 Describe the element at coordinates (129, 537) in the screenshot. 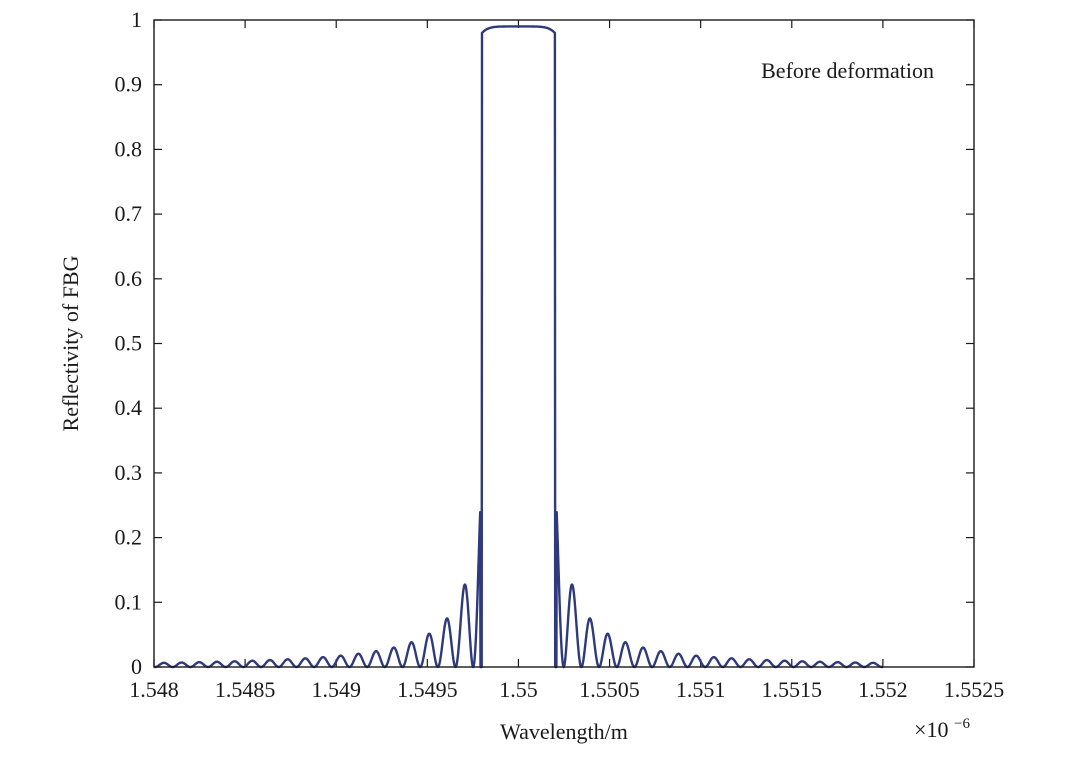

I see `y-tick-label: 0.2` at that location.